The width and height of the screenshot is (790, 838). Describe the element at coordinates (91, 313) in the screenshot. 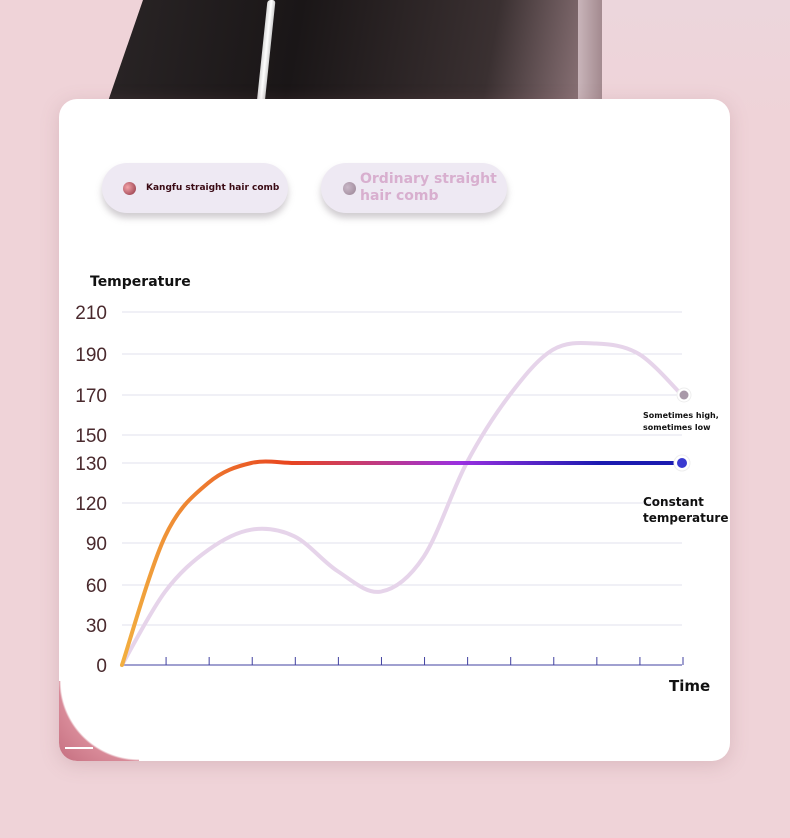

I see `y-tick-label: 210` at that location.